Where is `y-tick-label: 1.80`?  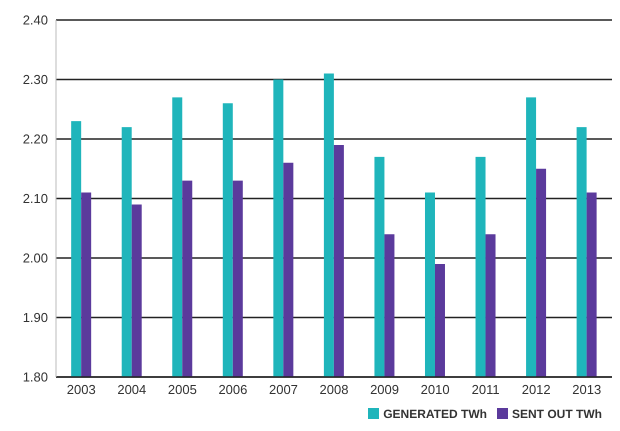
y-tick-label: 1.80 is located at coordinates (35, 377).